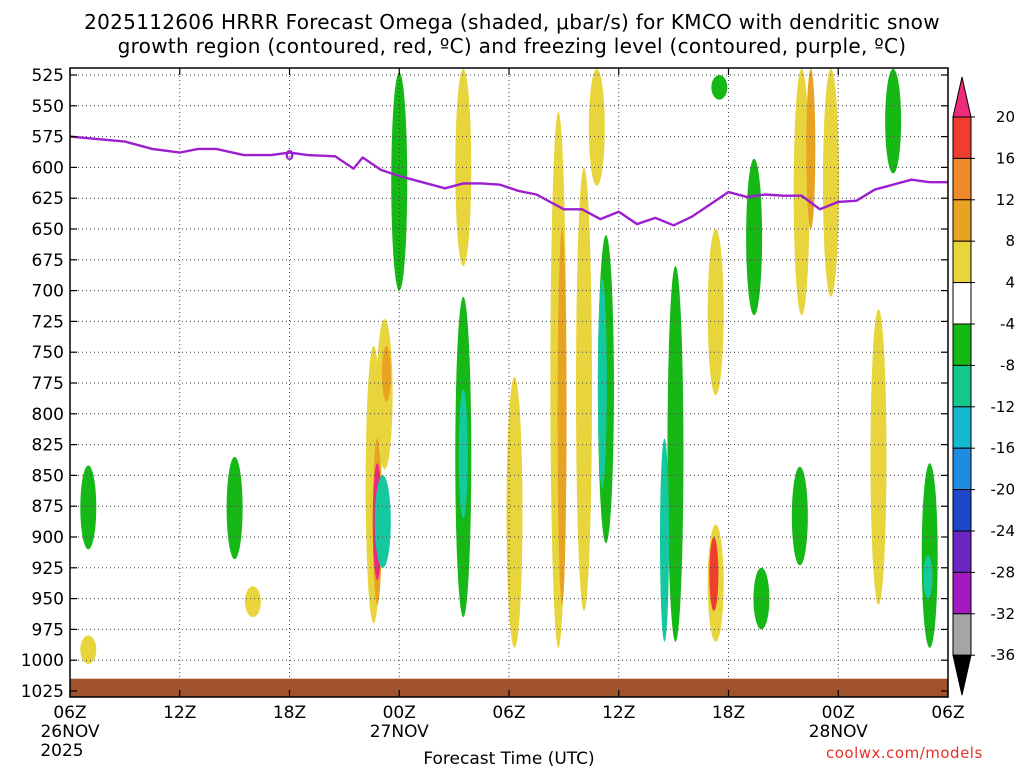 The height and width of the screenshot is (768, 1024). What do you see at coordinates (42, 692) in the screenshot?
I see `y-tick-label-1025: 1025` at bounding box center [42, 692].